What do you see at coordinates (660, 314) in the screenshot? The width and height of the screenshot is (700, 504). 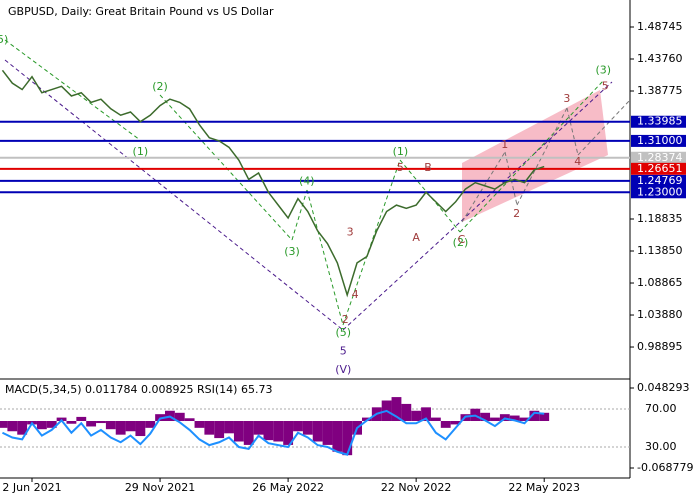 I see `y-tick-label: 1.03880` at bounding box center [660, 314].